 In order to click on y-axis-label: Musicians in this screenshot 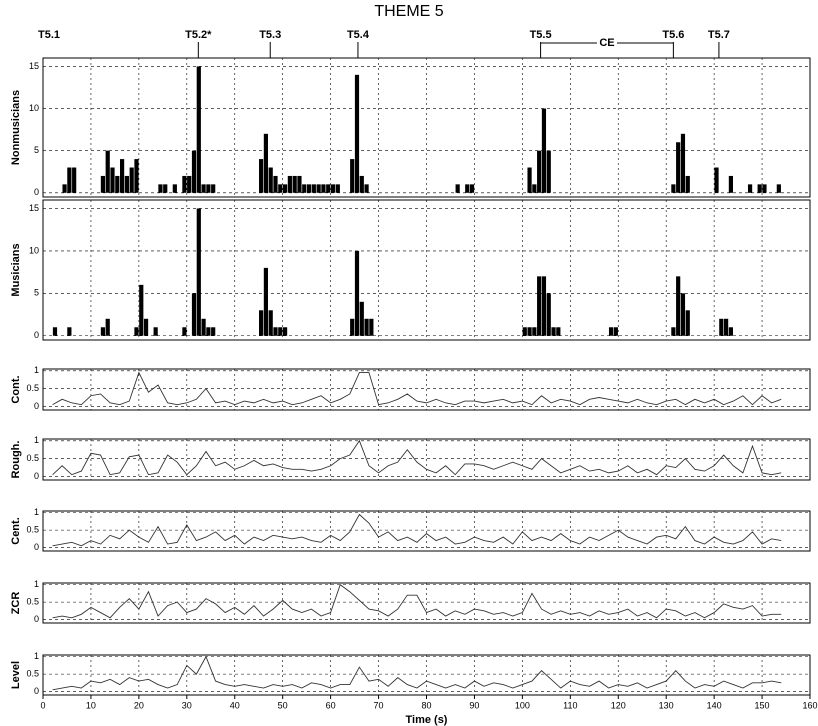, I will do `click(16, 269)`.